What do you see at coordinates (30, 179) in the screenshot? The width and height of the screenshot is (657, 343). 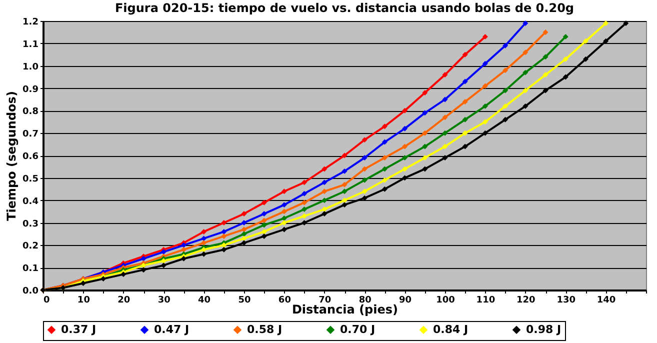 I see `y-tick-label: 0.5` at bounding box center [30, 179].